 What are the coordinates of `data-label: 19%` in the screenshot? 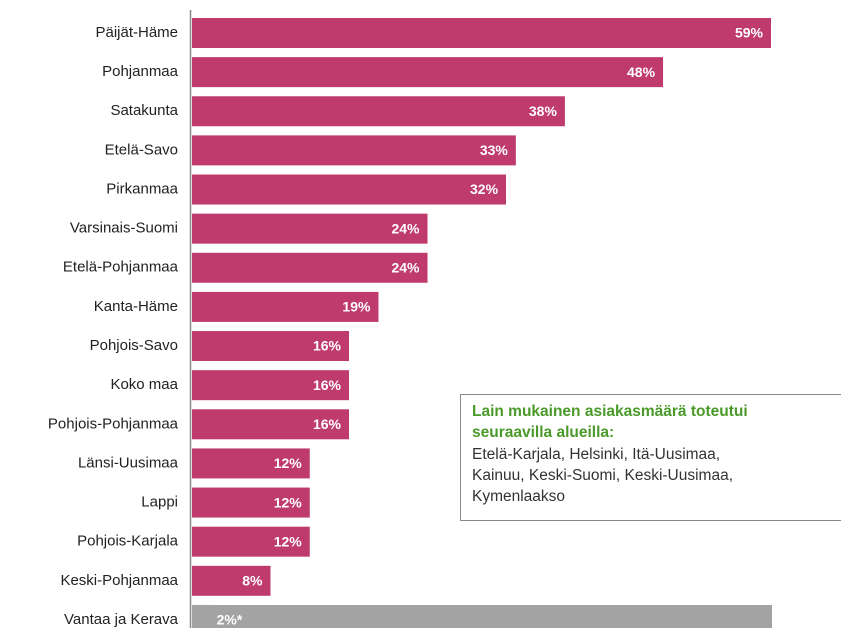 It's located at (356, 307).